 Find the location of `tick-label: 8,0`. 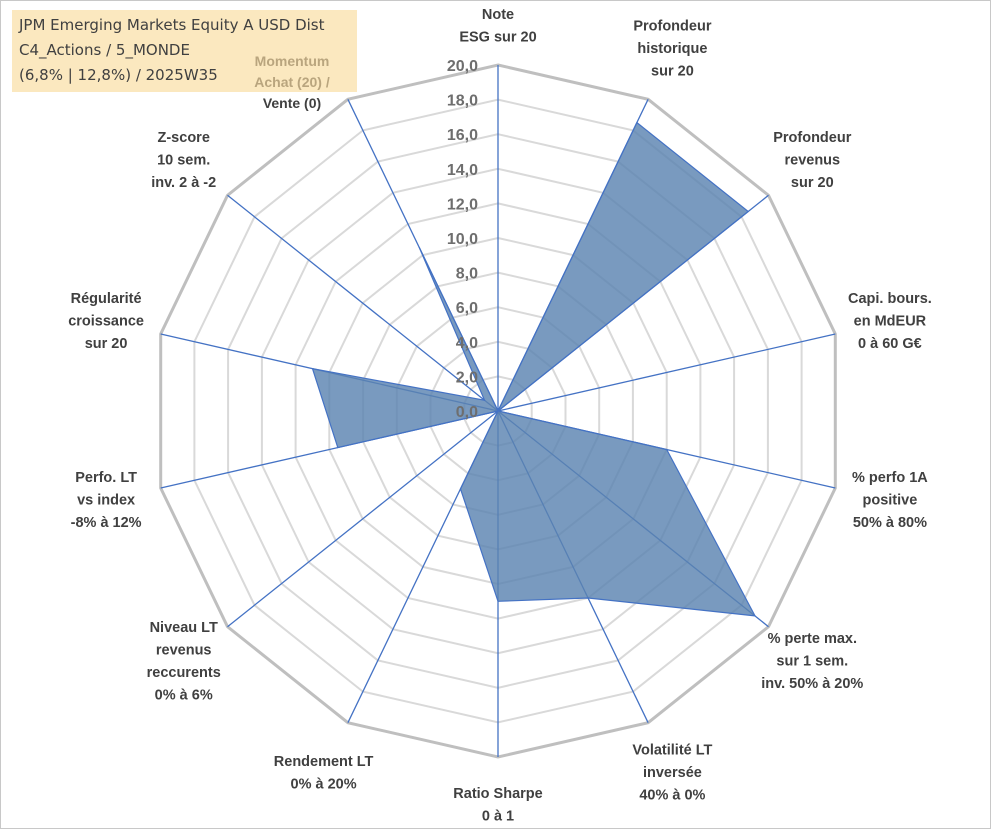

tick-label: 8,0 is located at coordinates (467, 274).